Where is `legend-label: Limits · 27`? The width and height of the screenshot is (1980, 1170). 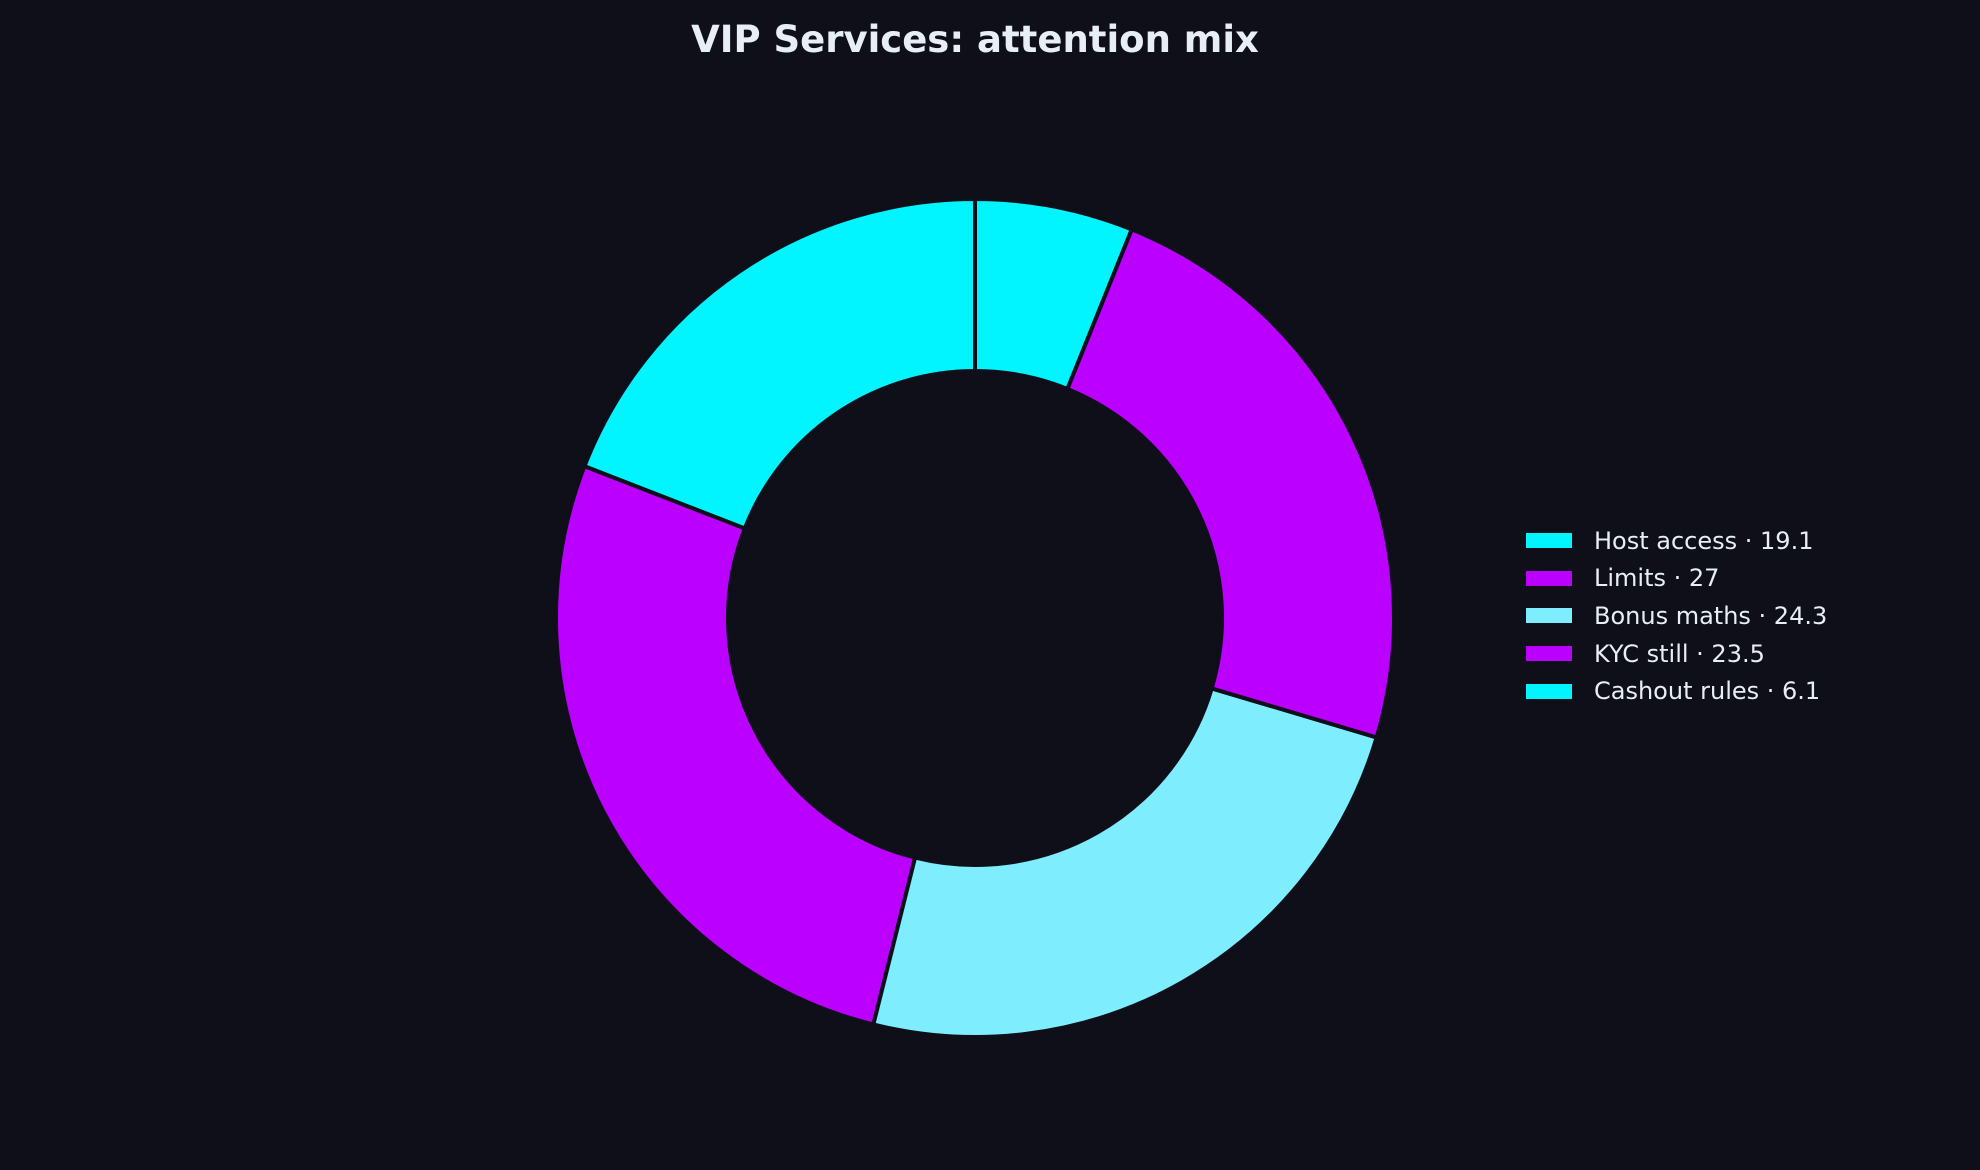 legend-label: Limits · 27 is located at coordinates (1657, 578).